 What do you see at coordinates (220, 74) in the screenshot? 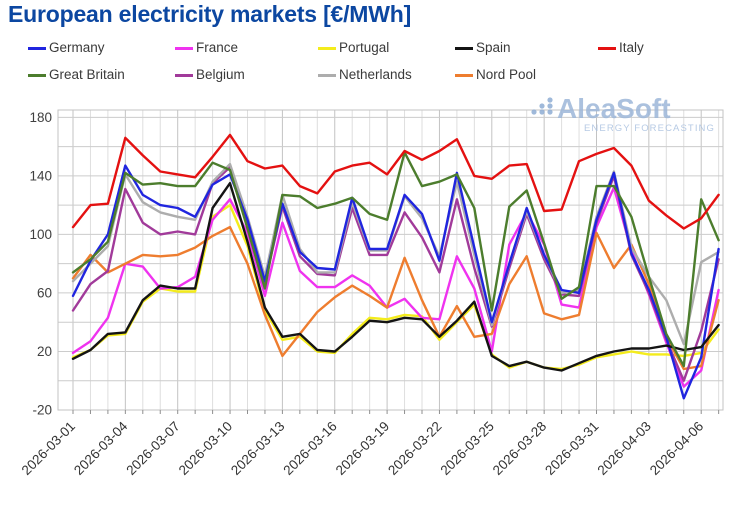
I see `legend-label: Belgium` at bounding box center [220, 74].